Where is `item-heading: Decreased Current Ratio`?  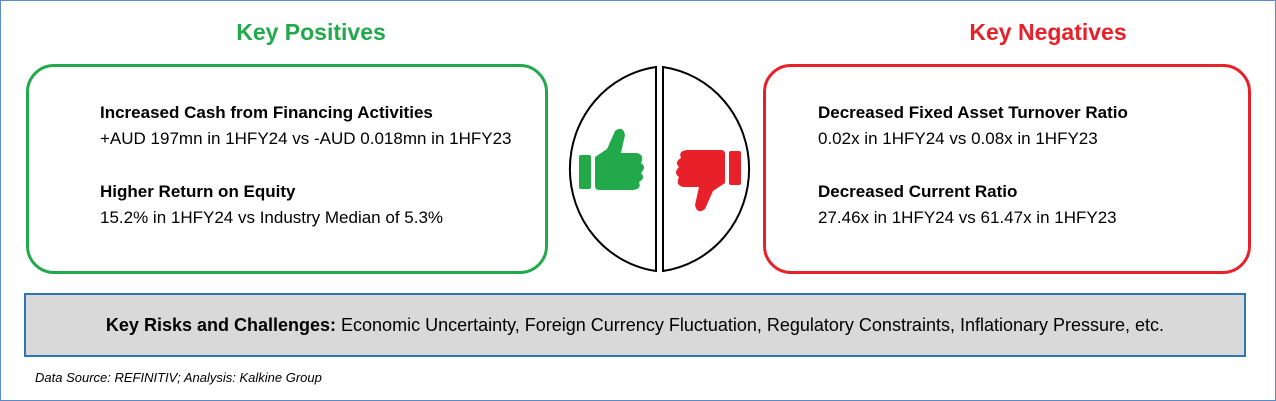 item-heading: Decreased Current Ratio is located at coordinates (918, 191).